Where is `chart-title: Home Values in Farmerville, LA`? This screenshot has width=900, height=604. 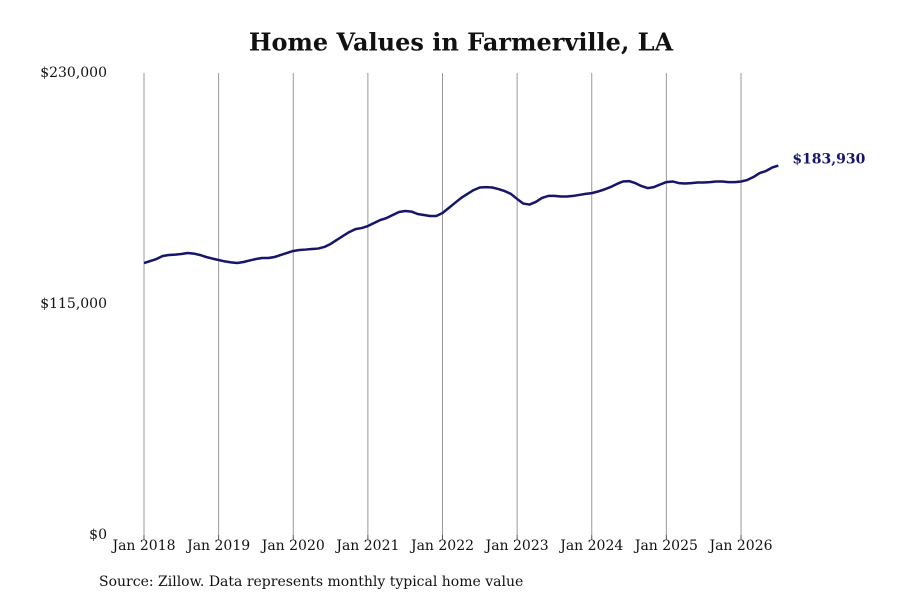
chart-title: Home Values in Farmerville, LA is located at coordinates (461, 42).